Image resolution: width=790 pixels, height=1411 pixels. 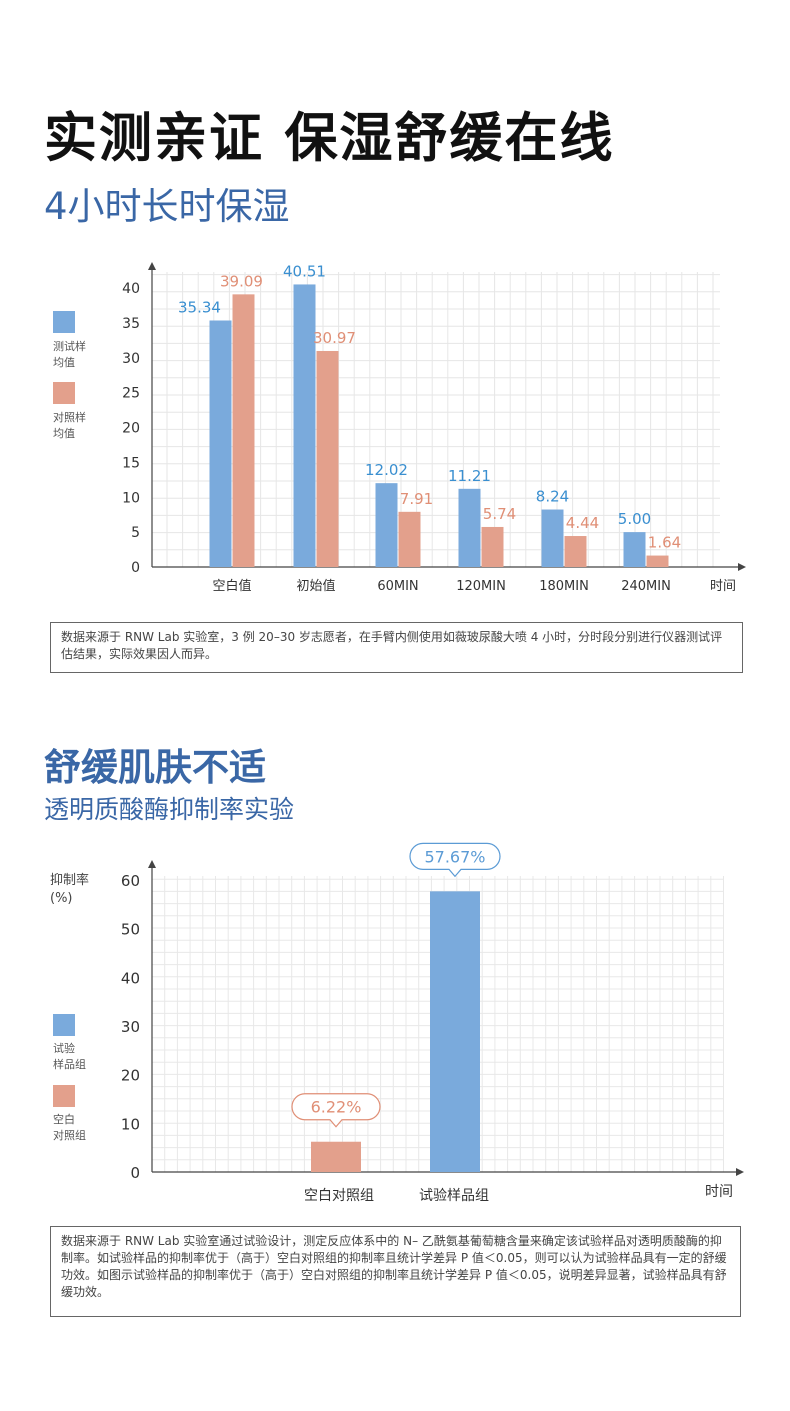 I want to click on y-tick-label: 35, so click(x=131, y=324).